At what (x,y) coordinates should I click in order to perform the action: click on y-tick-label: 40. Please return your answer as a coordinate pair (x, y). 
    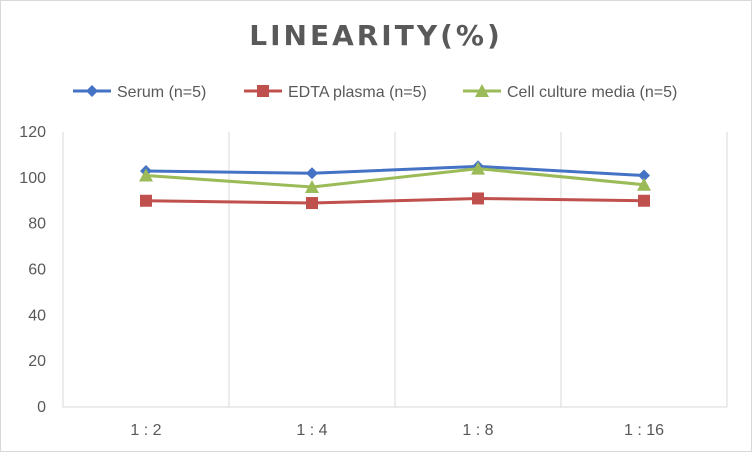
    Looking at the image, I should click on (37, 315).